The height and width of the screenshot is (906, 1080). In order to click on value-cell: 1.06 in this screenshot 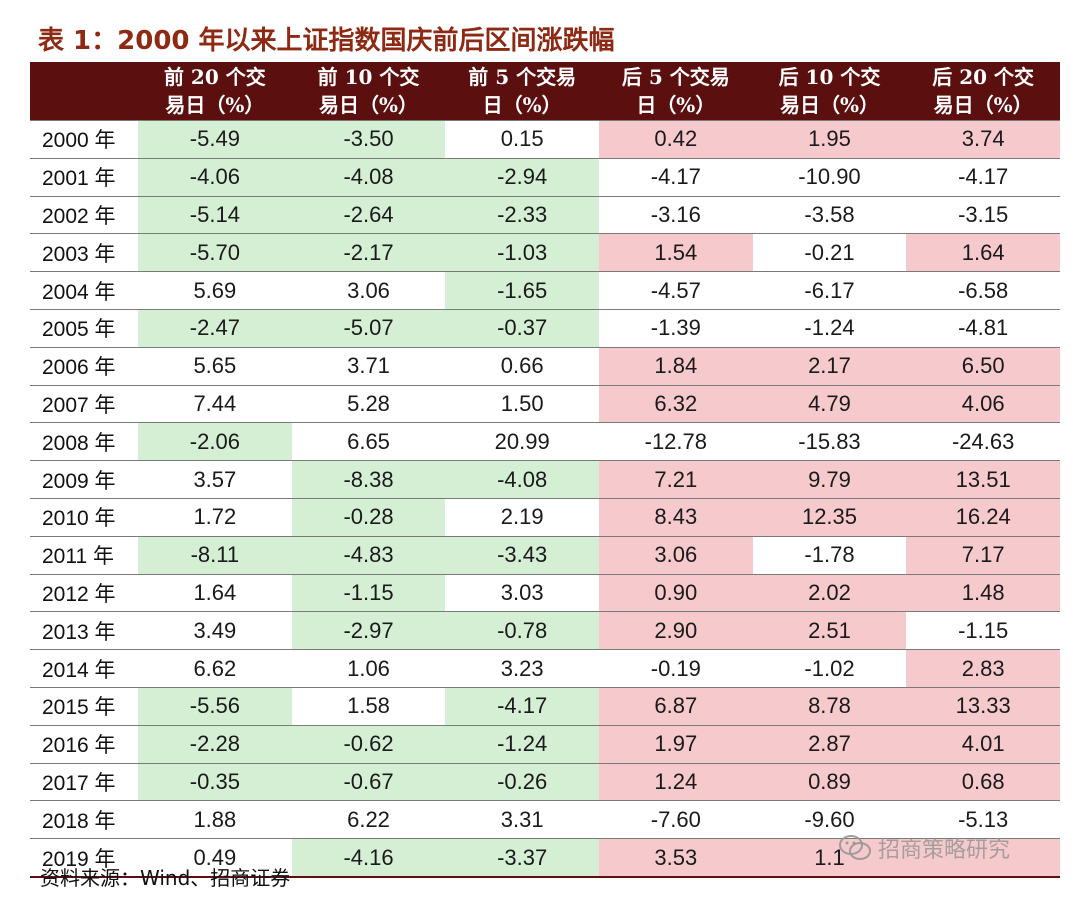, I will do `click(368, 668)`.